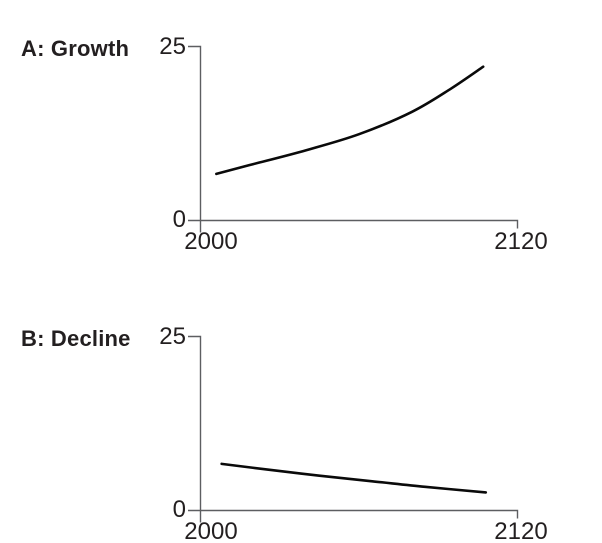  Describe the element at coordinates (172, 336) in the screenshot. I see `decline-y-axis-max-label: 25` at that location.